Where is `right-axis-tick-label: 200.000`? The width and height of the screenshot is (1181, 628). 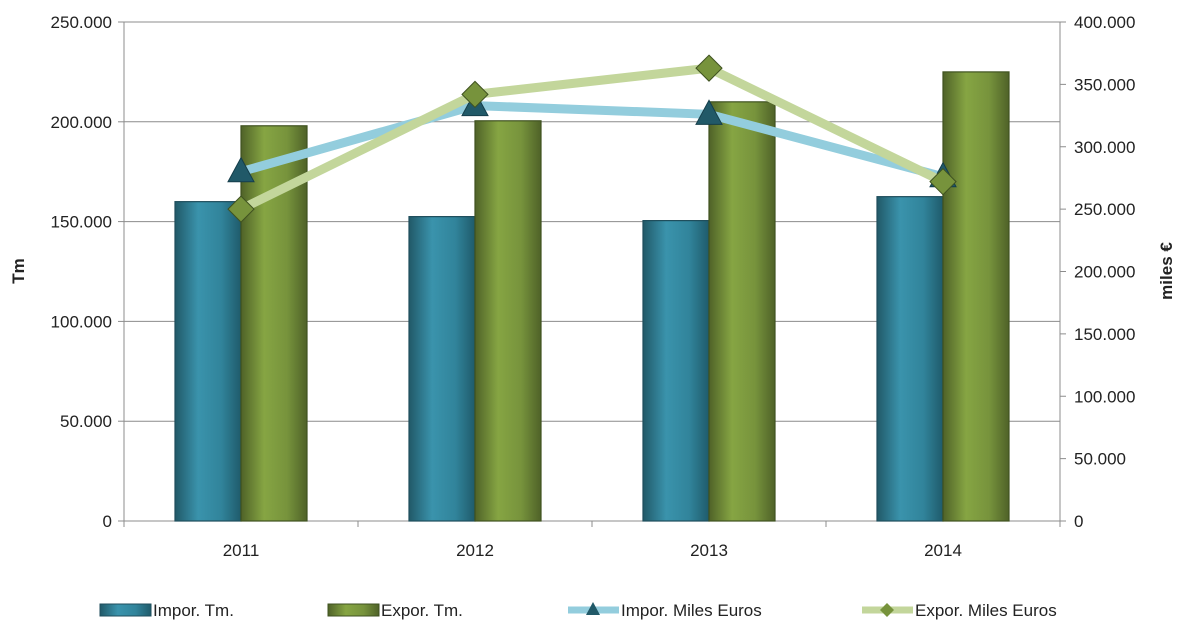 right-axis-tick-label: 200.000 is located at coordinates (1104, 272).